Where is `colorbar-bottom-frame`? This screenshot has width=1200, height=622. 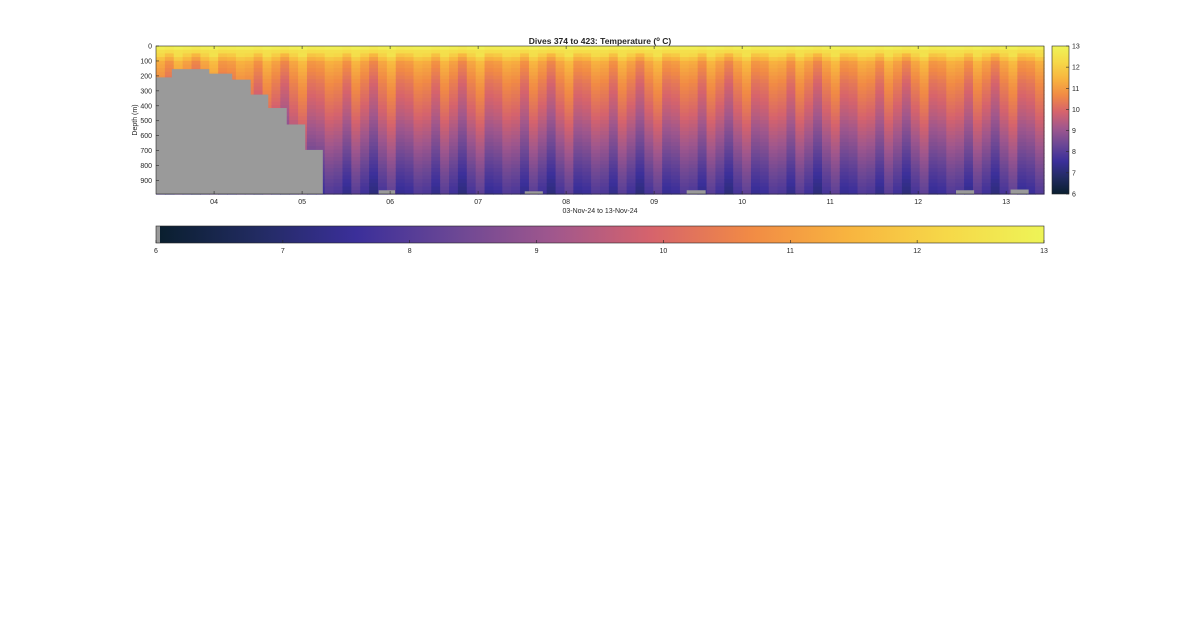
colorbar-bottom-frame is located at coordinates (600, 234).